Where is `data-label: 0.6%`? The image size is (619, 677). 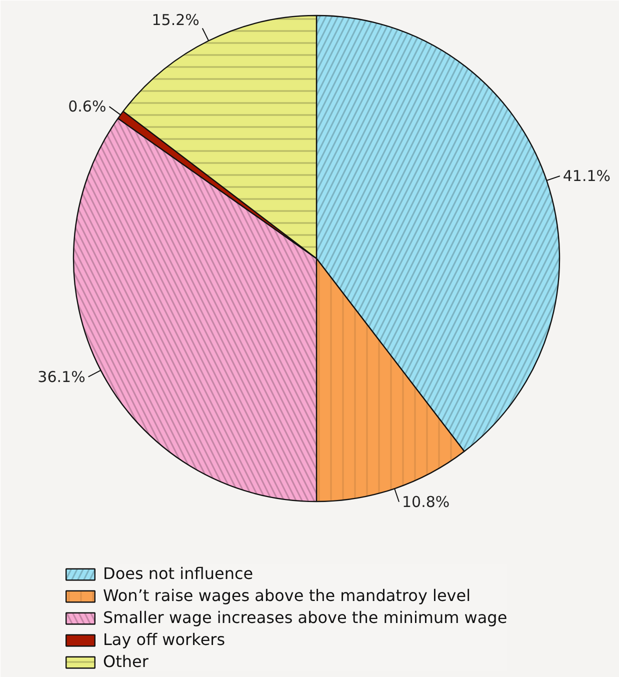 data-label: 0.6% is located at coordinates (87, 107).